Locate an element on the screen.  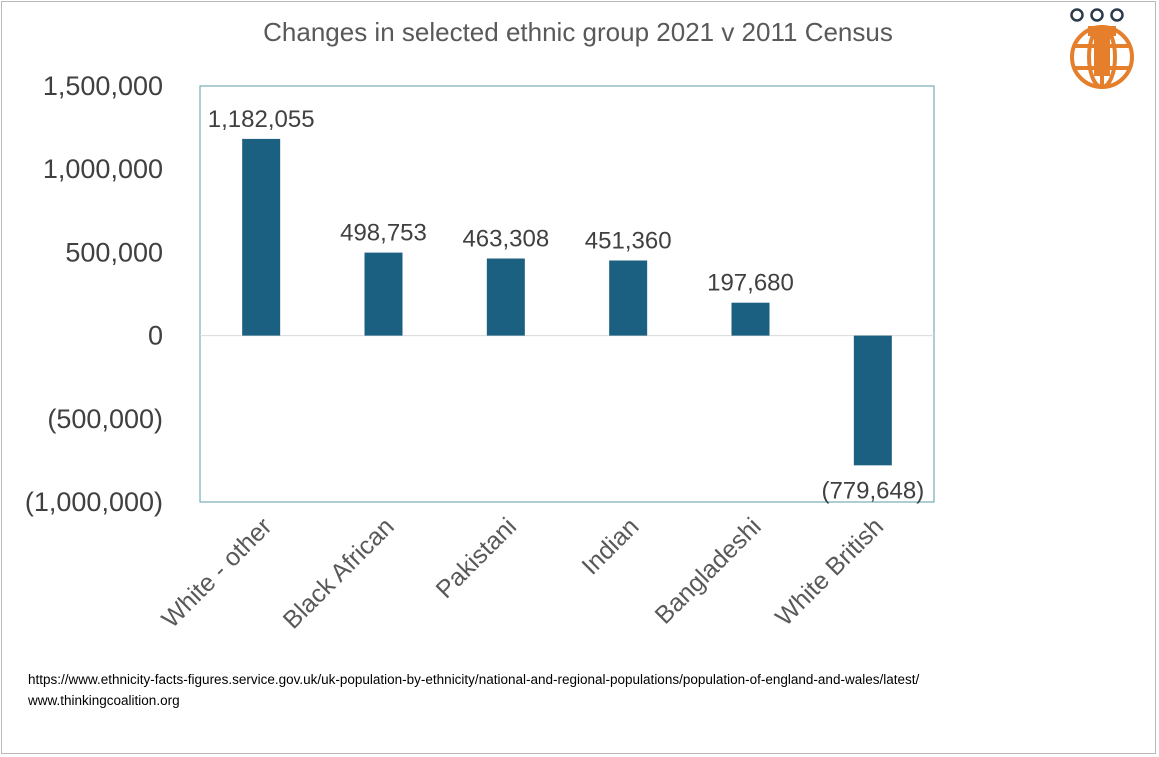
bar-pakistani is located at coordinates (505, 297).